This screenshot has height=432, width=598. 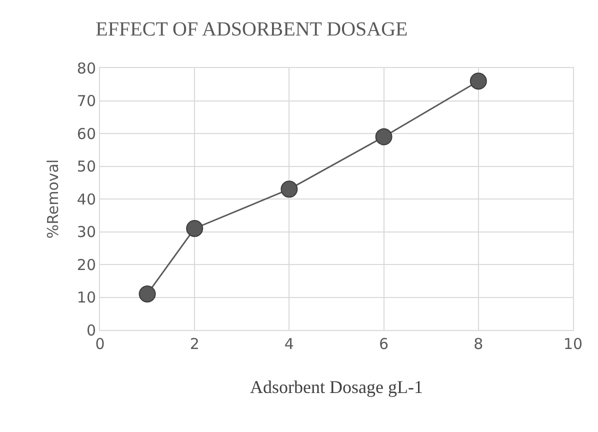 I want to click on y-tick-label: 40, so click(x=86, y=199).